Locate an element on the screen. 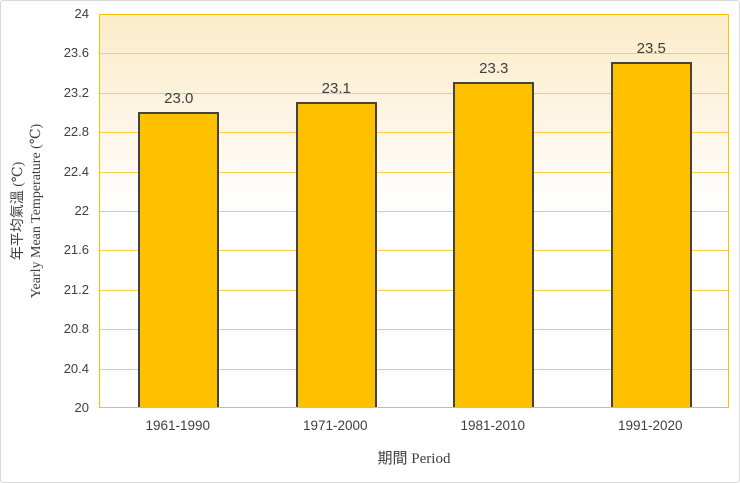  x-axis-title: 期間 Period is located at coordinates (414, 459).